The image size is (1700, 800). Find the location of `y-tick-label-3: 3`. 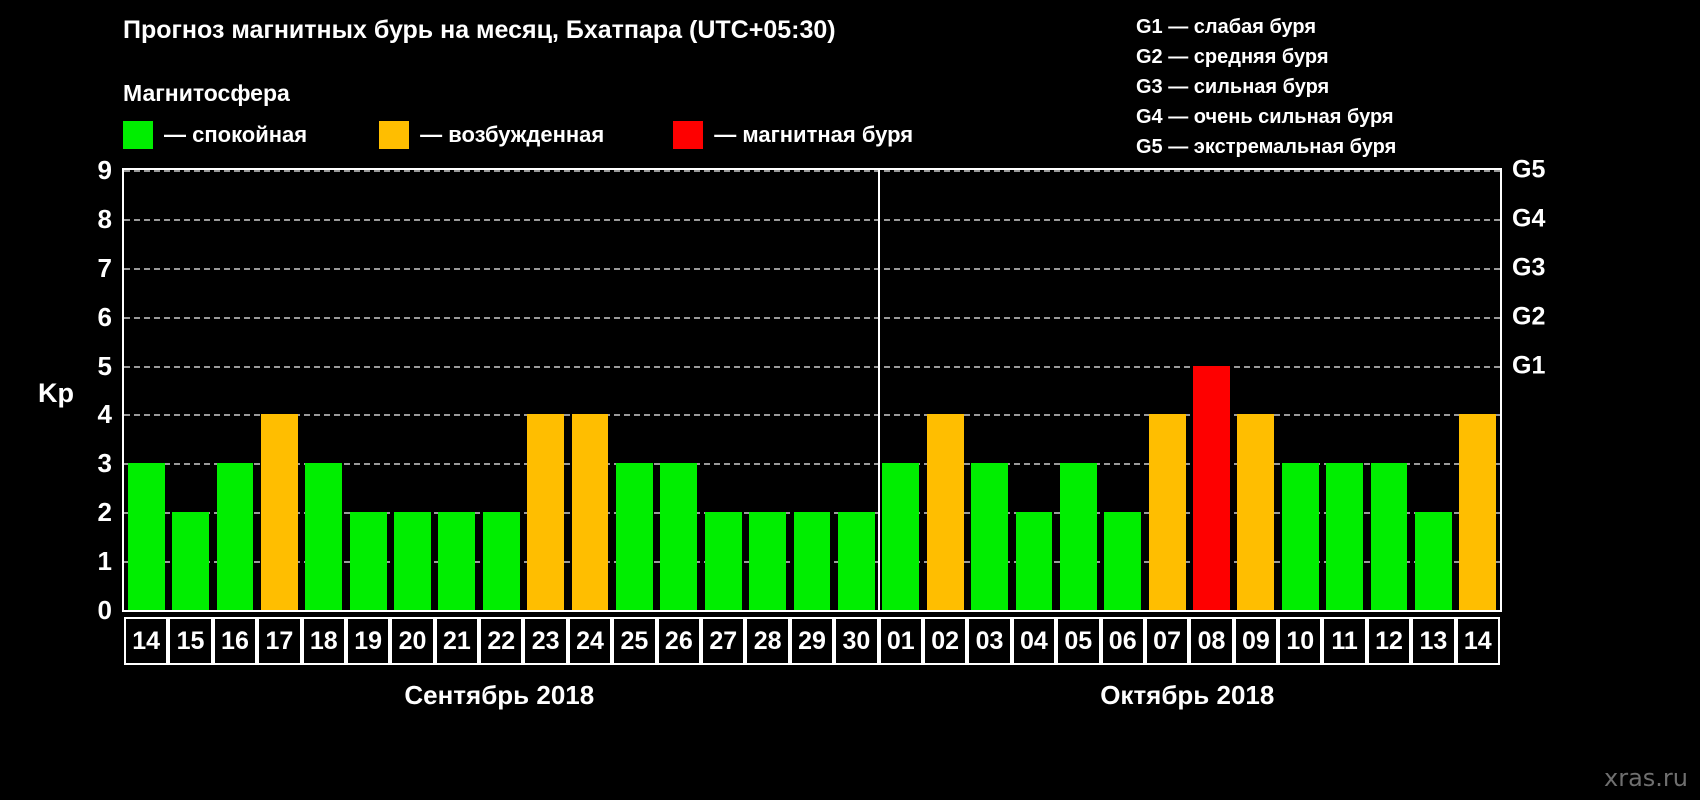

y-tick-label-3: 3 is located at coordinates (104, 463).